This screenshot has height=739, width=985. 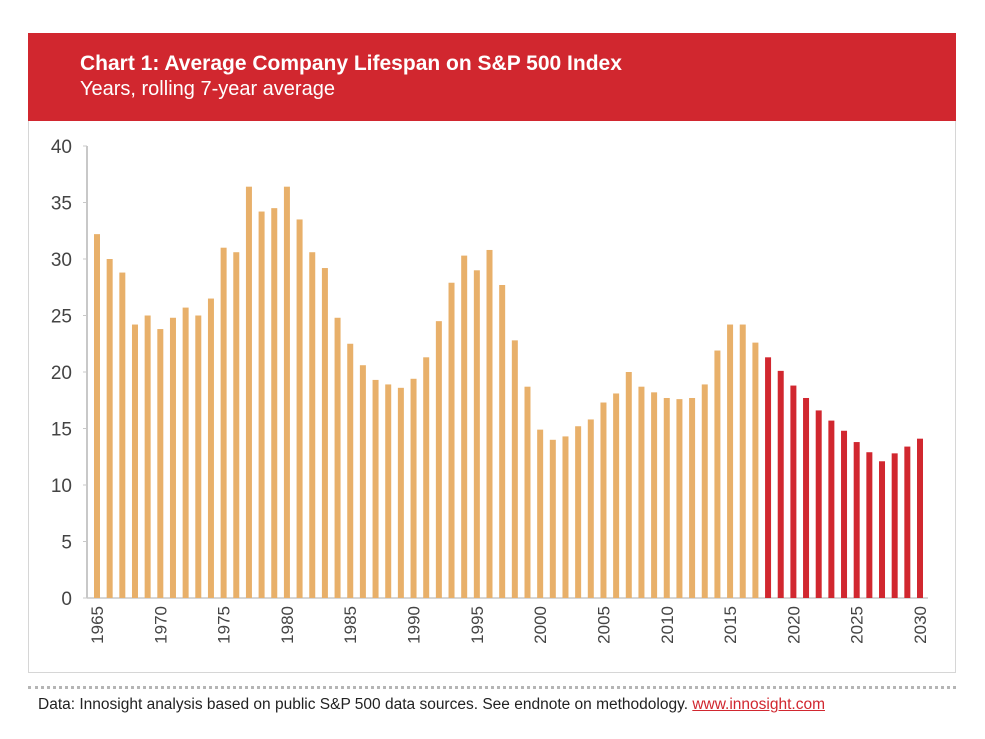 I want to click on bar-2002, so click(x=565, y=517).